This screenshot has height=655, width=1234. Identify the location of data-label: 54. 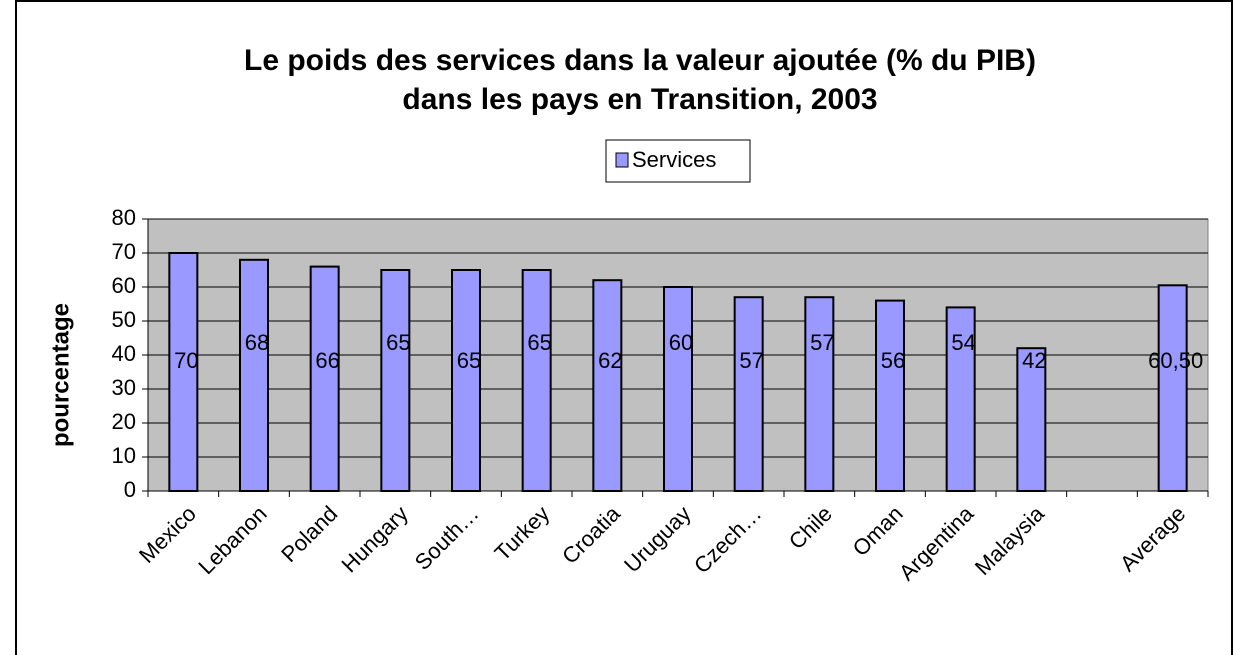
(963, 342).